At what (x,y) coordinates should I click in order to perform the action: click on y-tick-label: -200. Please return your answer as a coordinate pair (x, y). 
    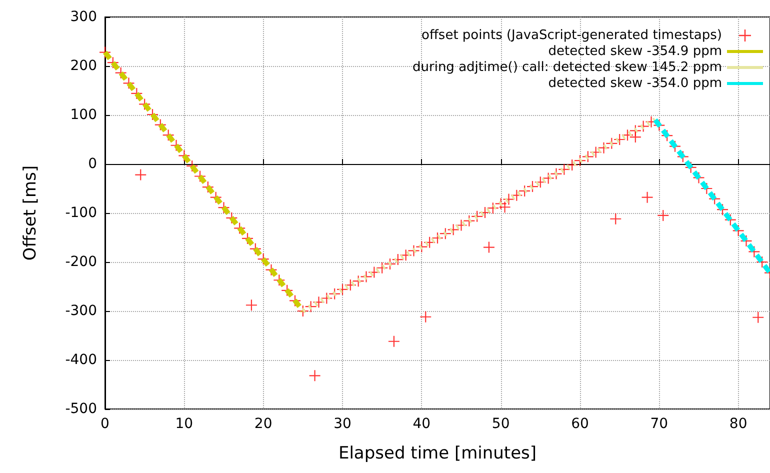
    Looking at the image, I should click on (81, 262).